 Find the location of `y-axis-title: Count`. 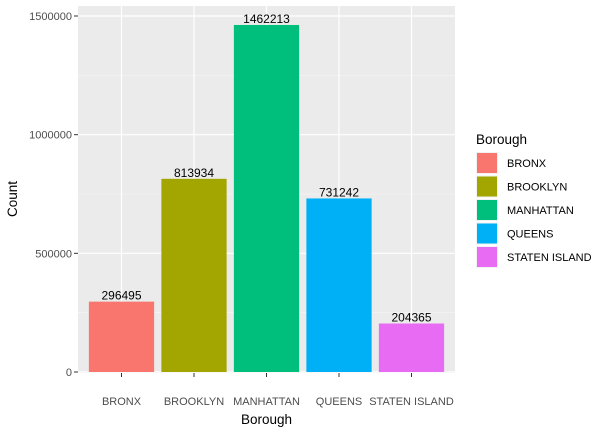

y-axis-title: Count is located at coordinates (12, 199).